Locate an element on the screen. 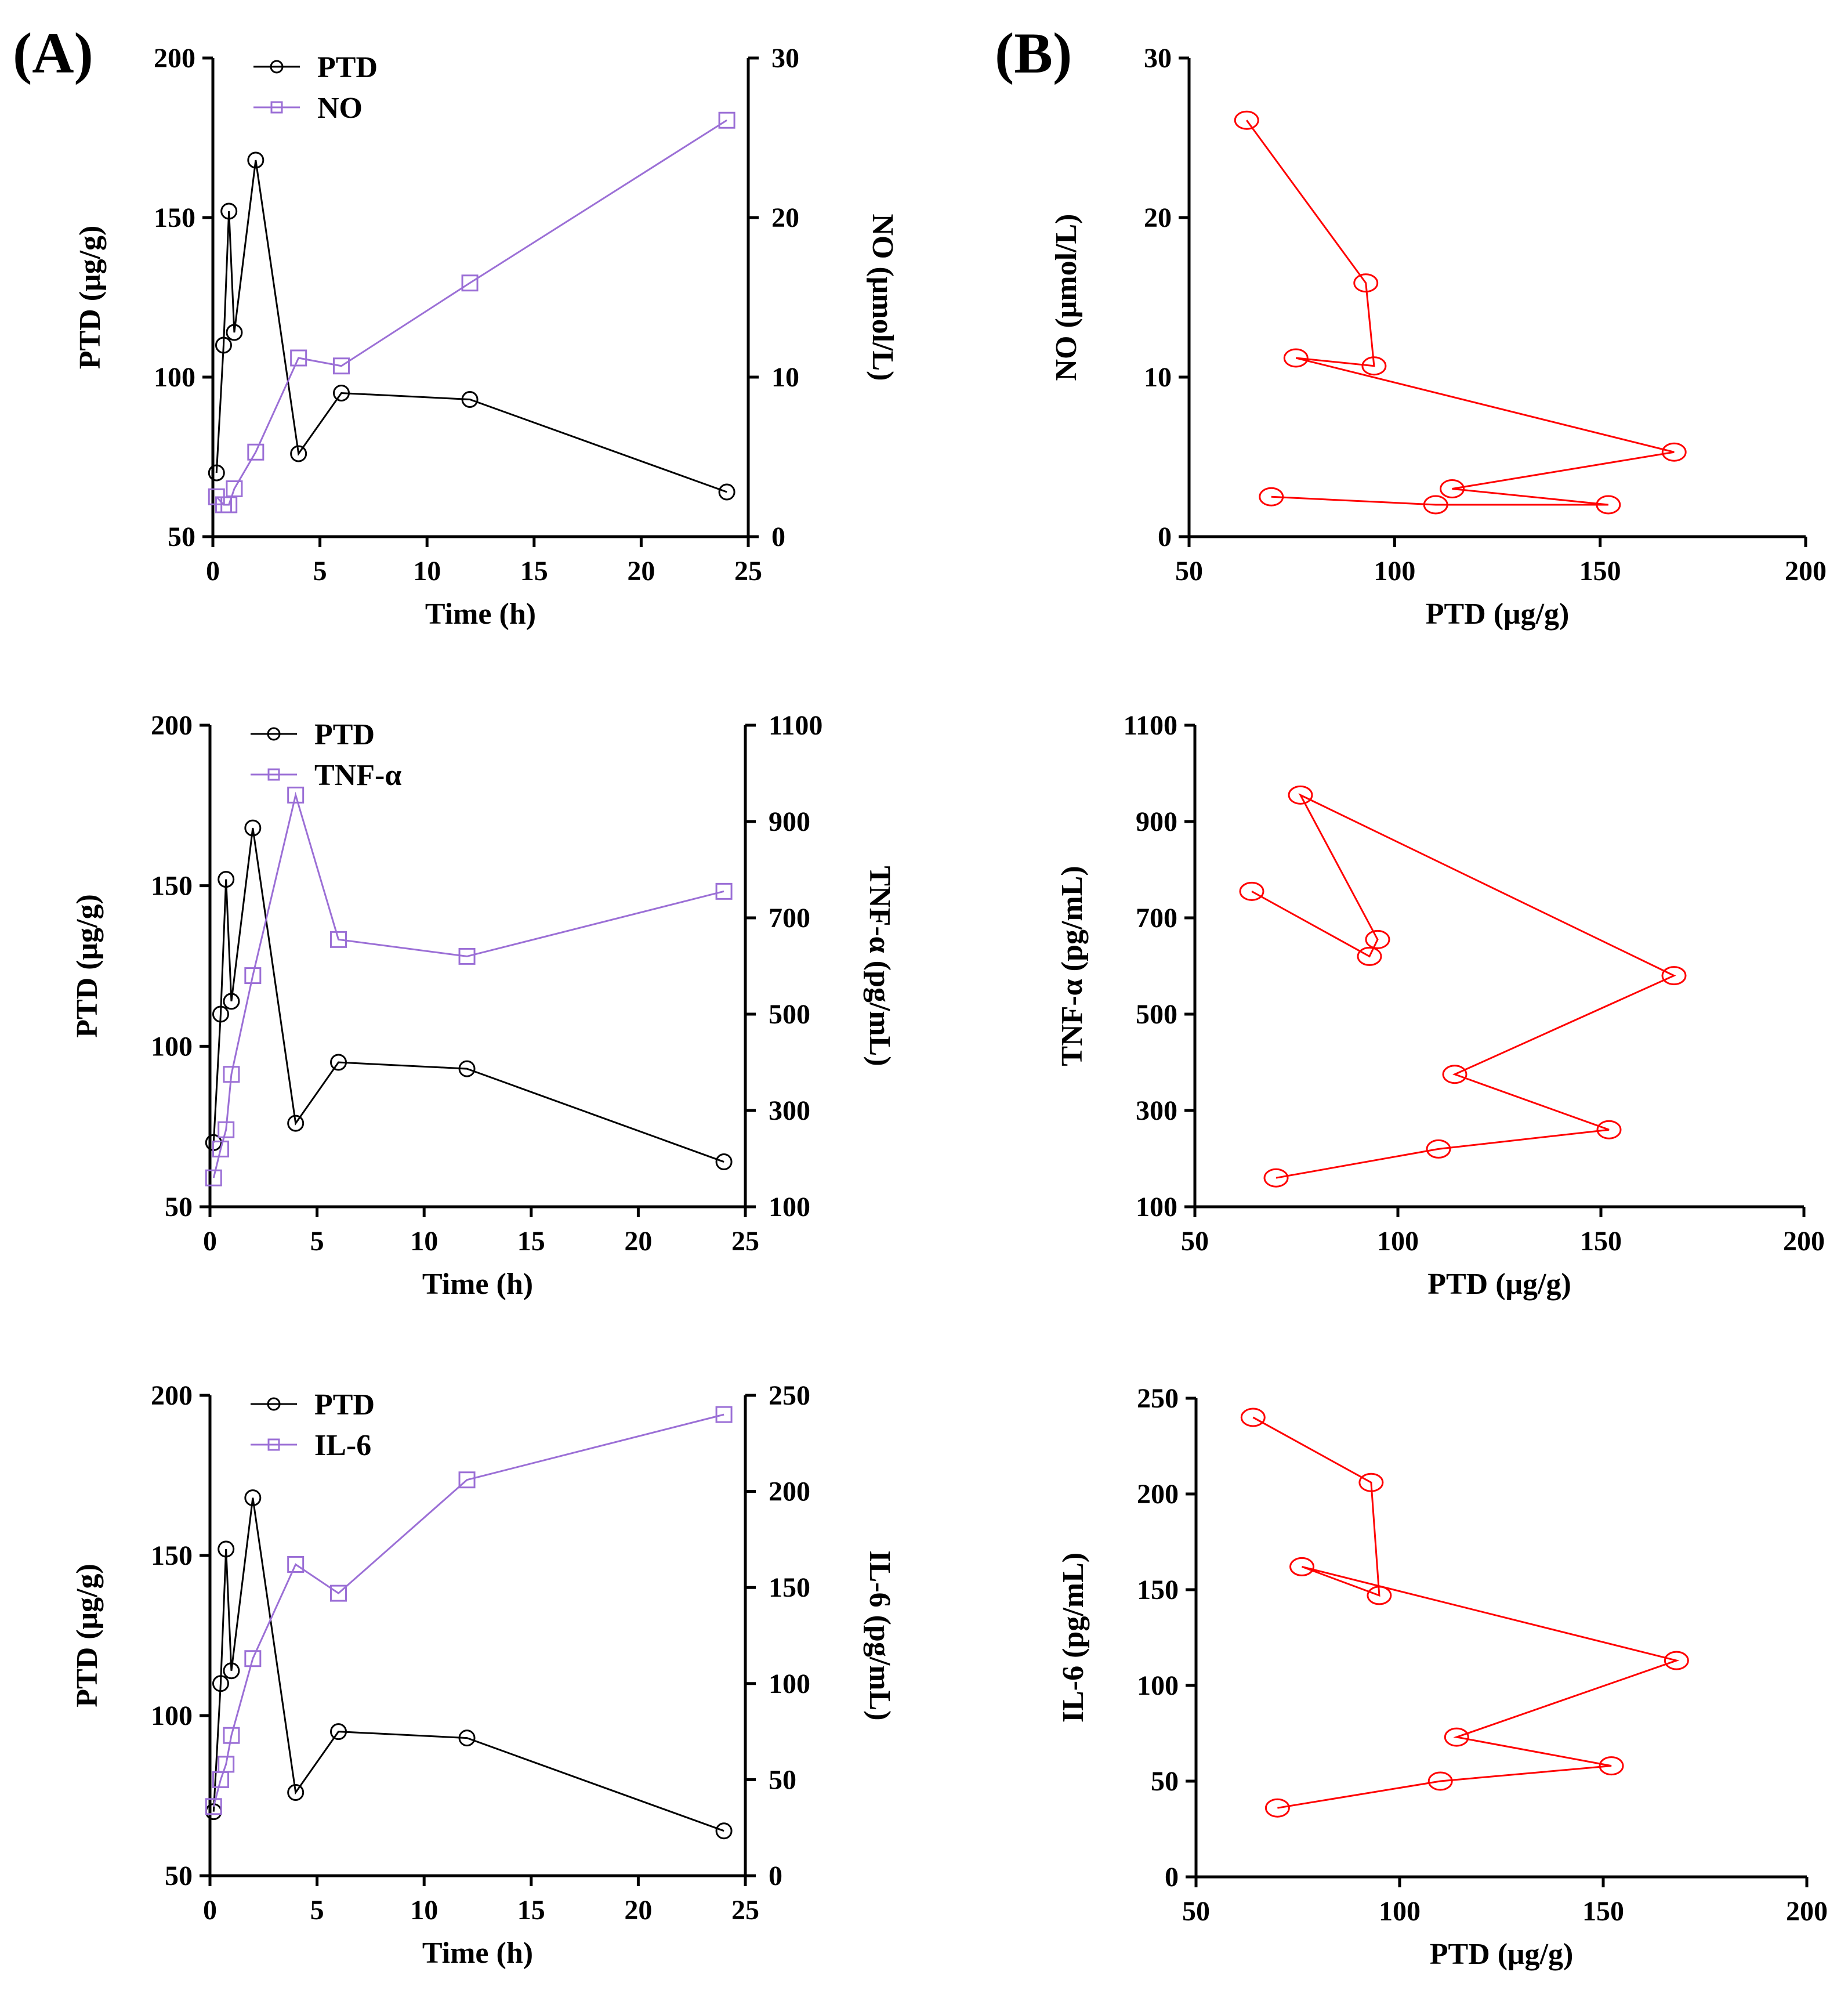 The image size is (1848, 2008). series-line-tnf- is located at coordinates (468, 984).